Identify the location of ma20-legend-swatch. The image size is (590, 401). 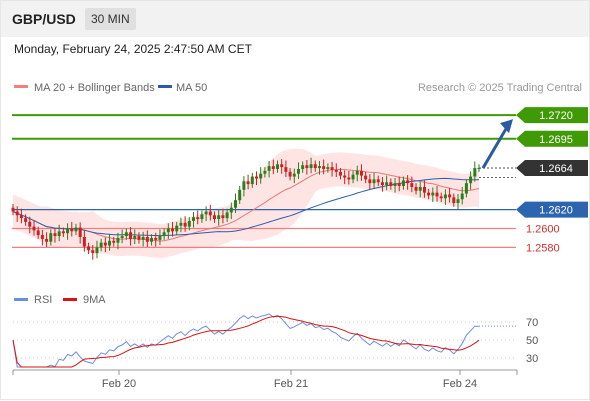
(21, 86).